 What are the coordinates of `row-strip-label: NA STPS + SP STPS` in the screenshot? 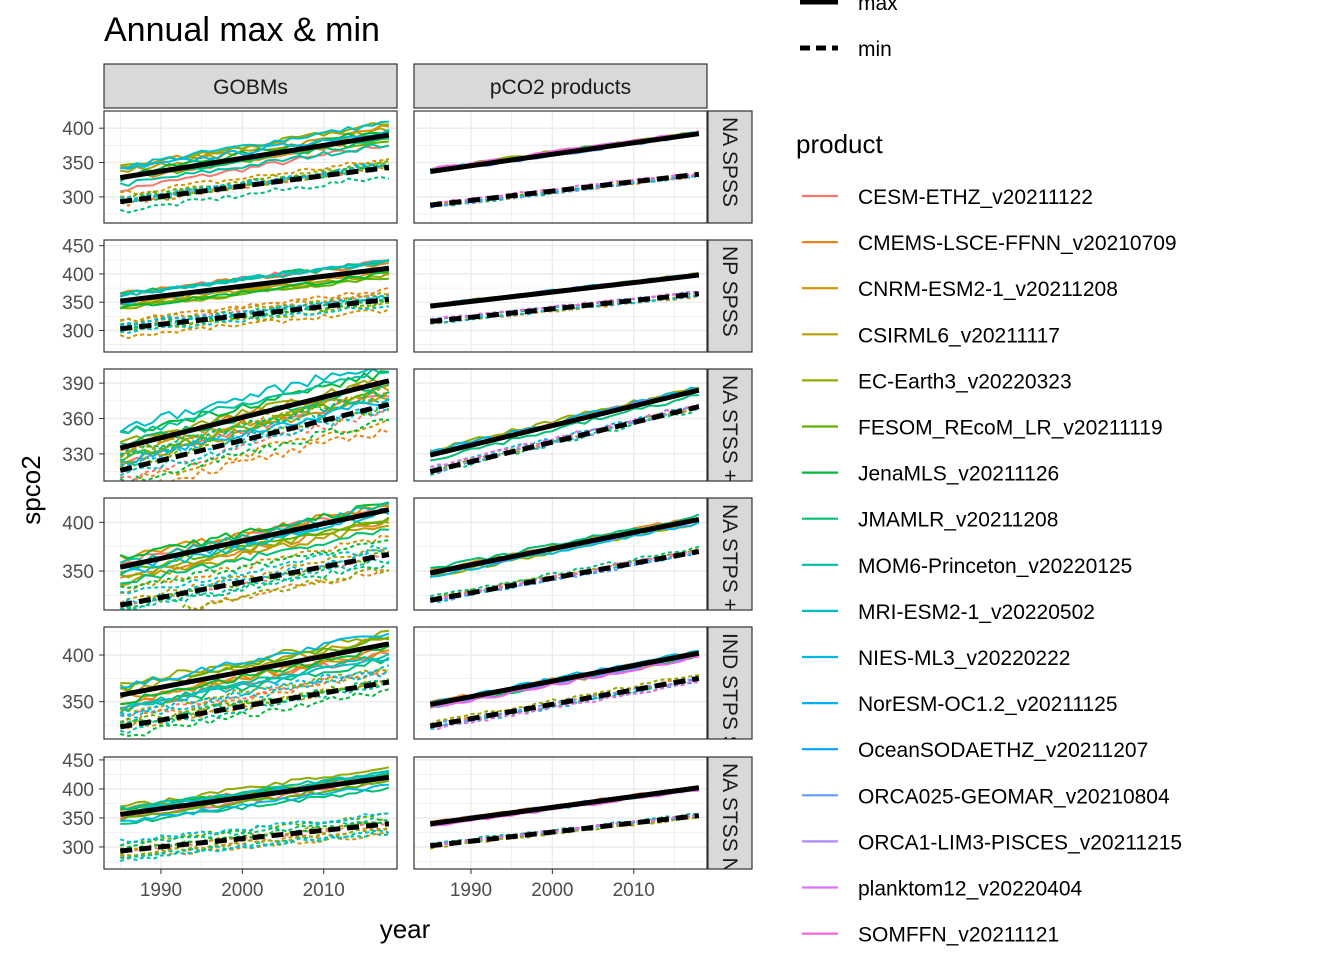 It's located at (729, 604).